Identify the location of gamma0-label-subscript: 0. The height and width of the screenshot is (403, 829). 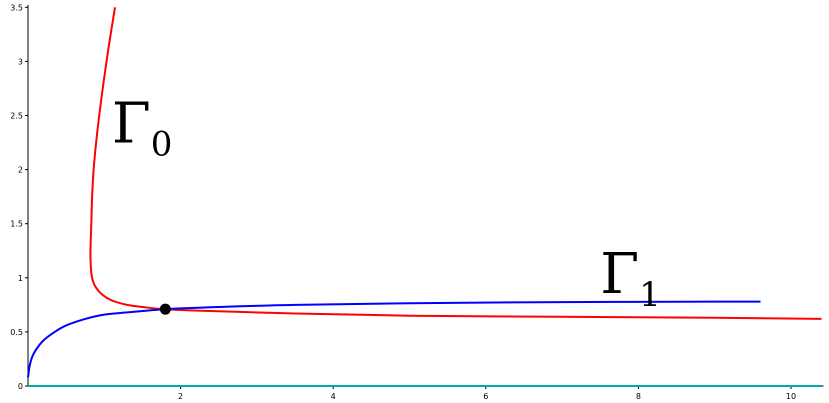
(162, 145).